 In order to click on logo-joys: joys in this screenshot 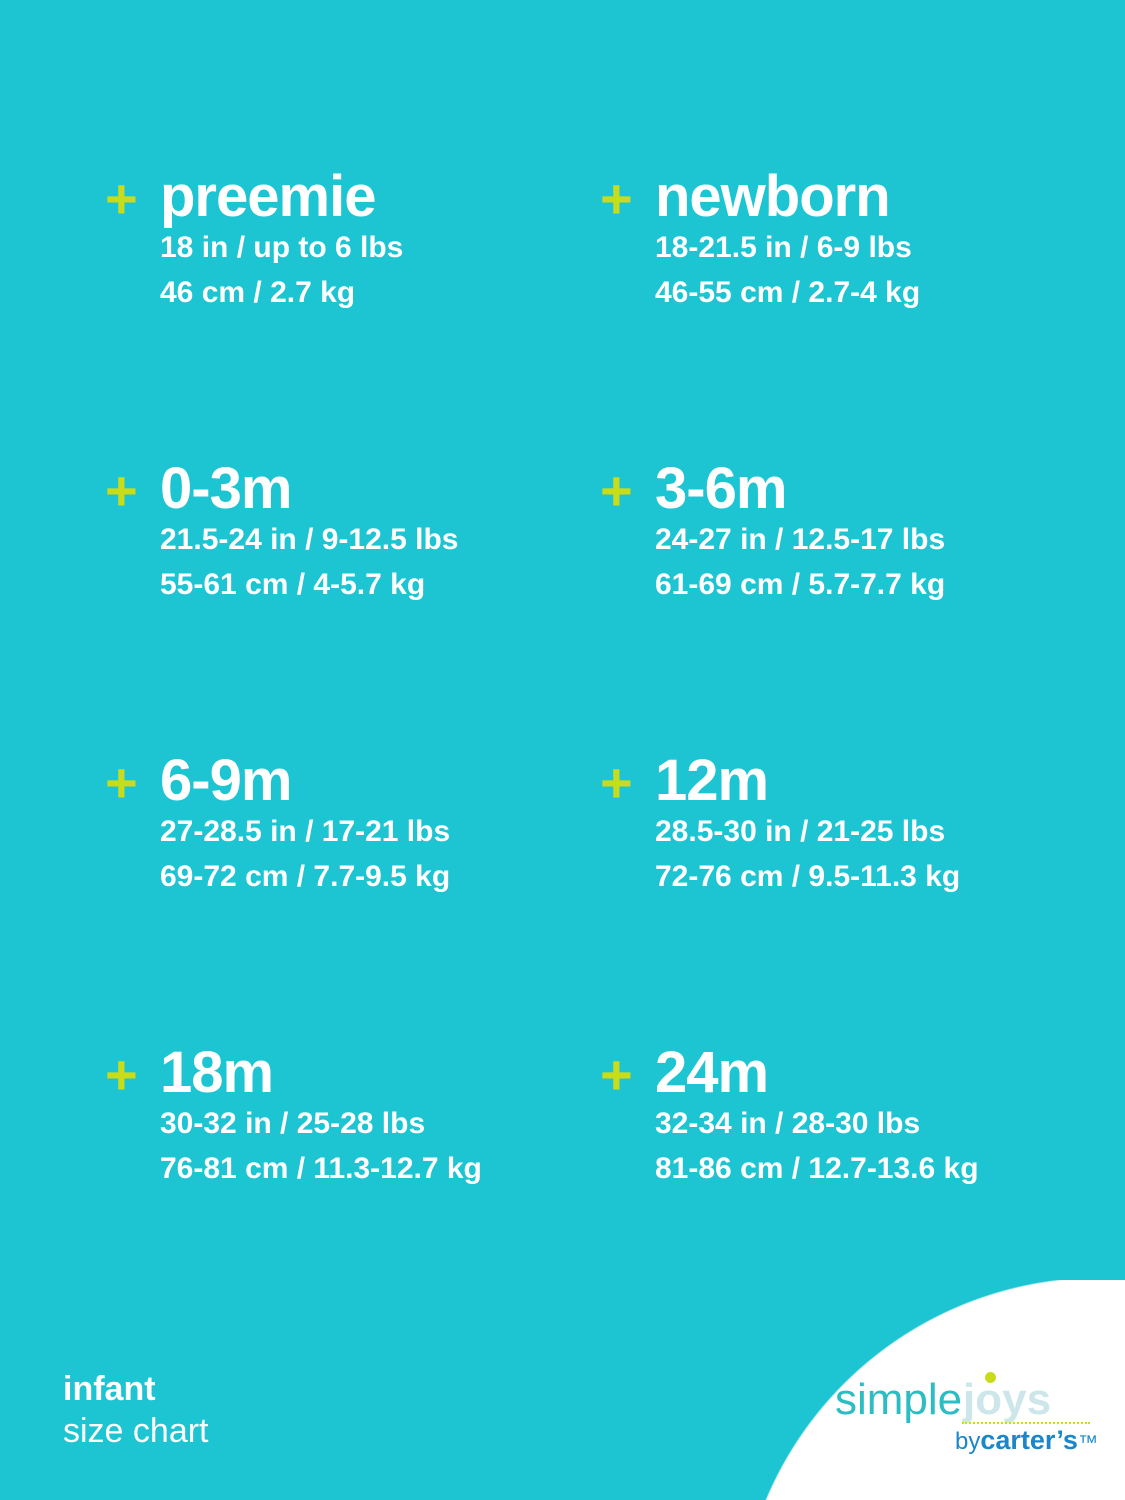, I will do `click(1007, 1399)`.